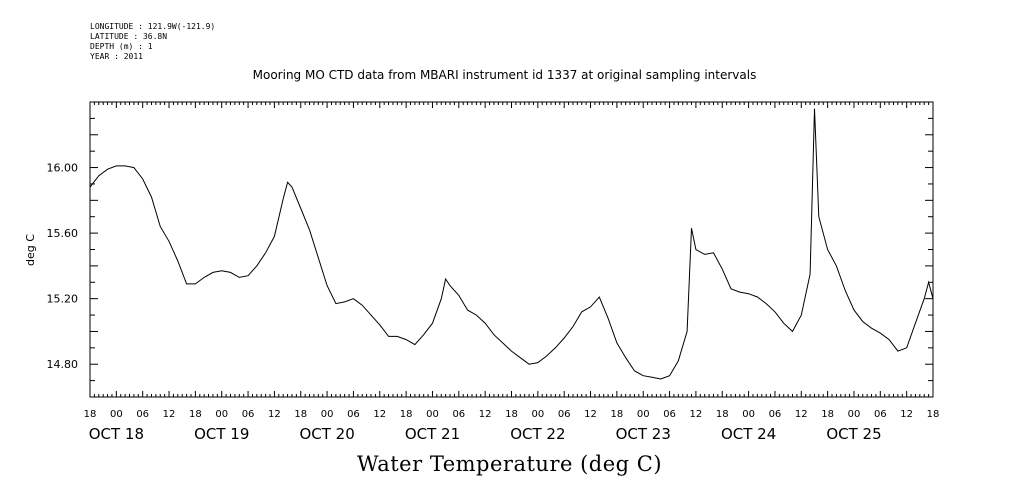 Image resolution: width=1009 pixels, height=504 pixels. Describe the element at coordinates (432, 434) in the screenshot. I see `x-day-label: OCT 21` at that location.